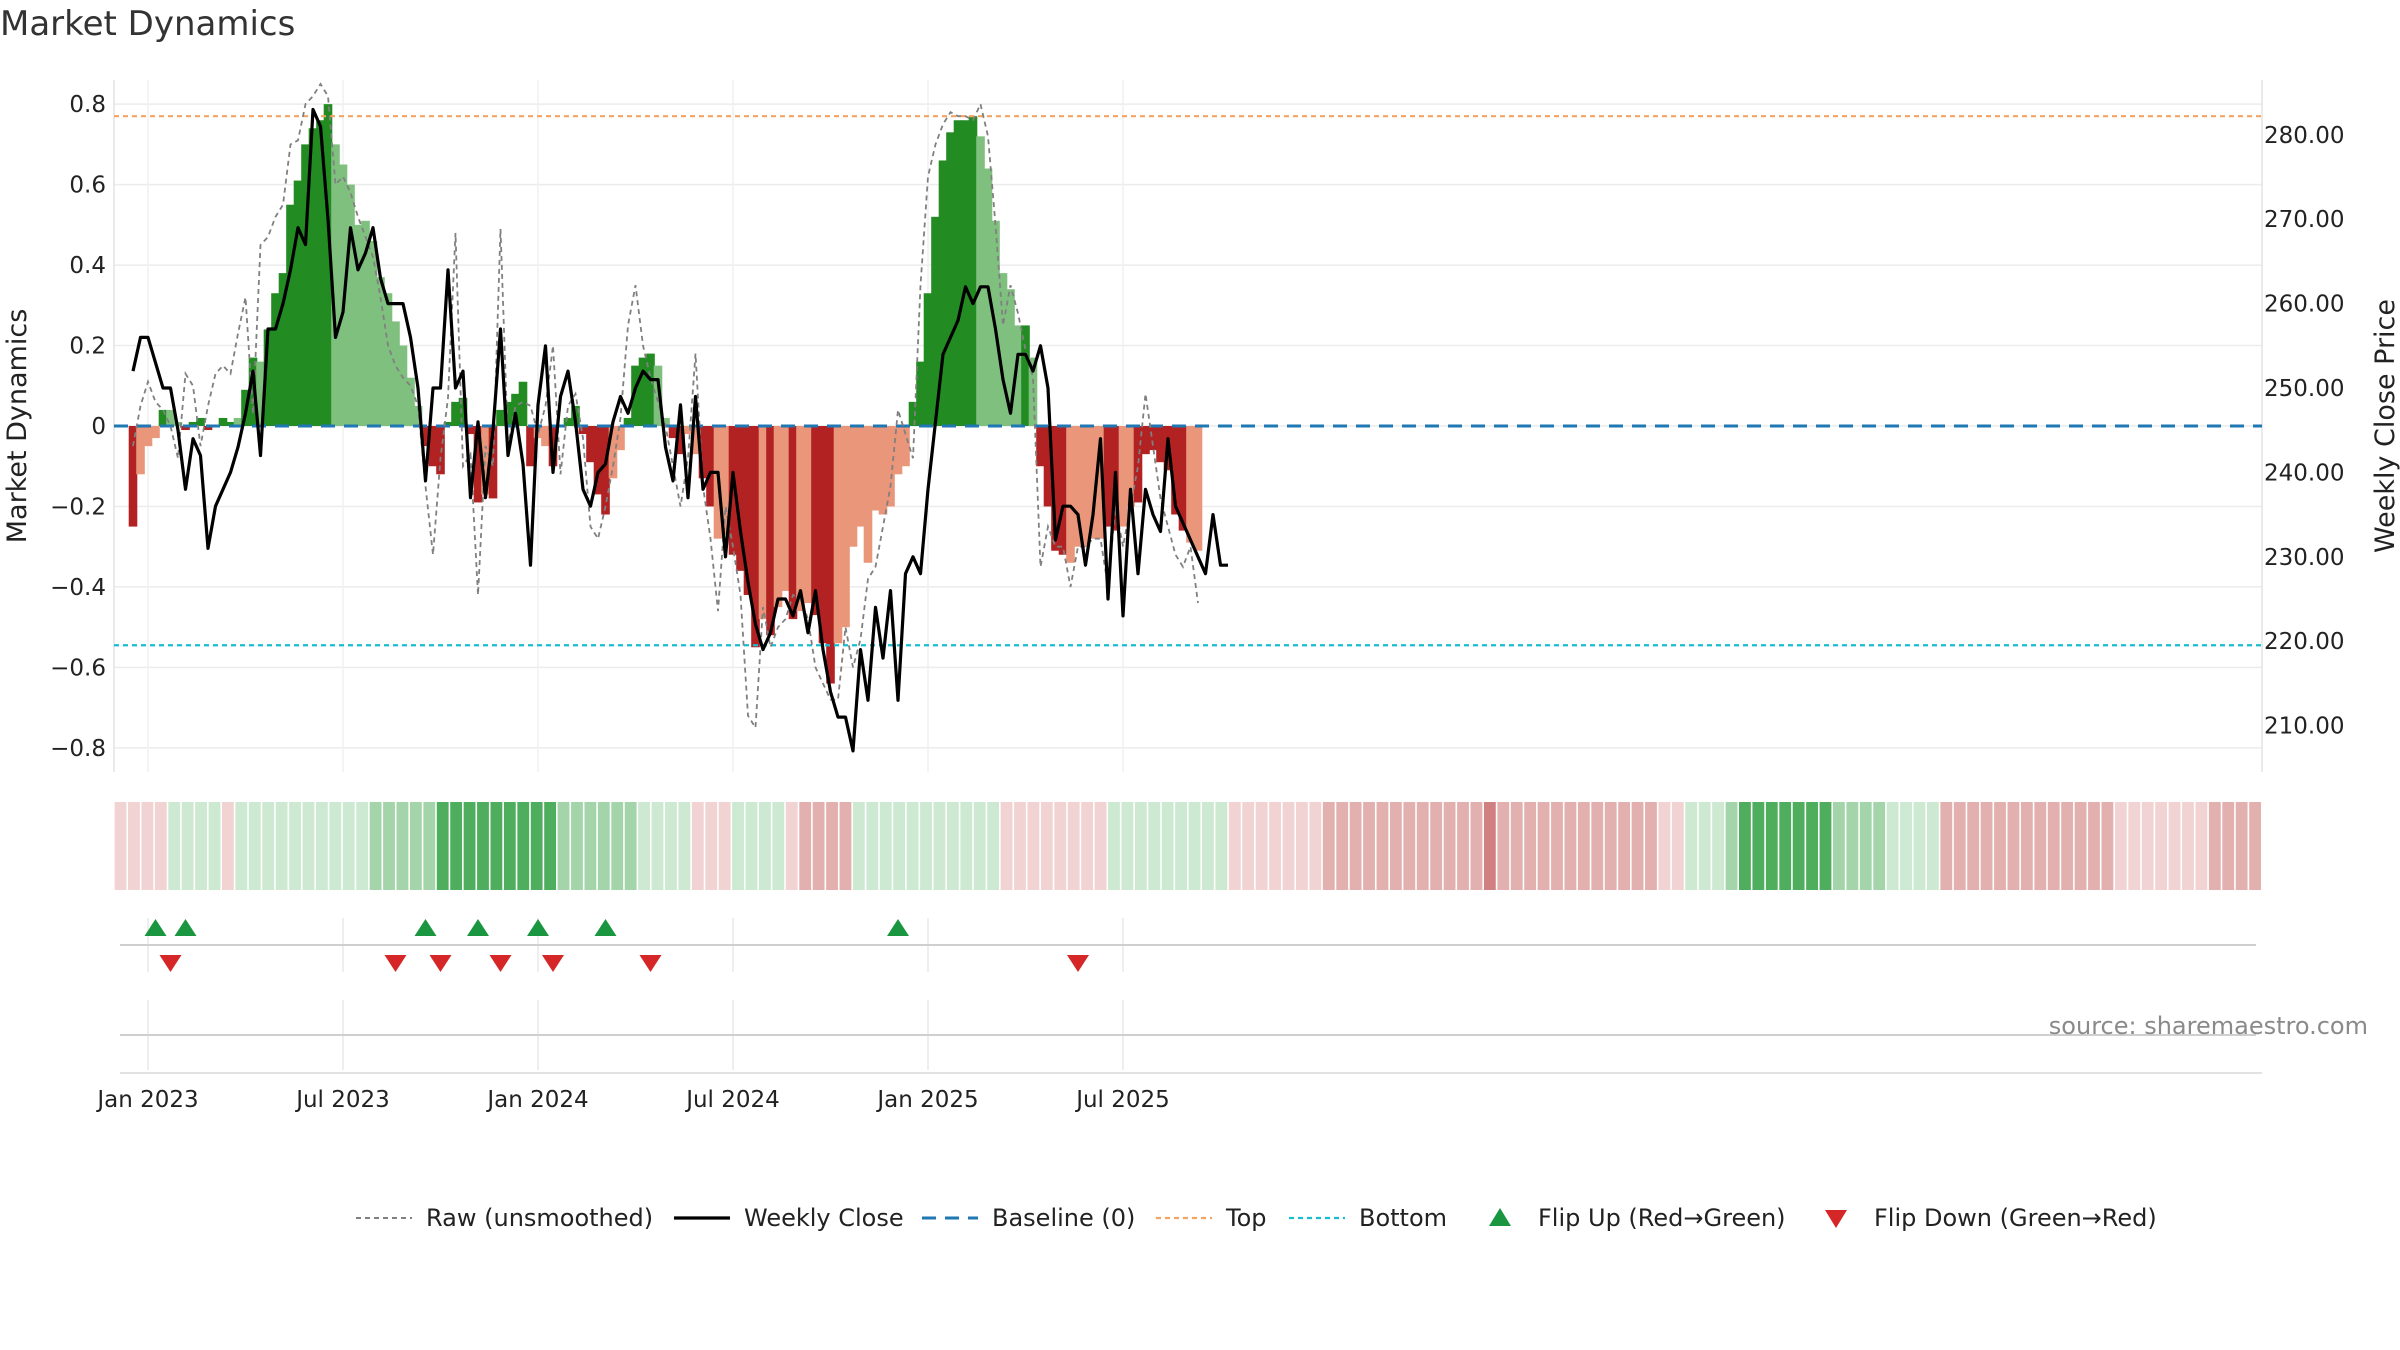 The width and height of the screenshot is (2400, 1350). What do you see at coordinates (87, 186) in the screenshot?
I see `y-tick-label: 0.6` at bounding box center [87, 186].